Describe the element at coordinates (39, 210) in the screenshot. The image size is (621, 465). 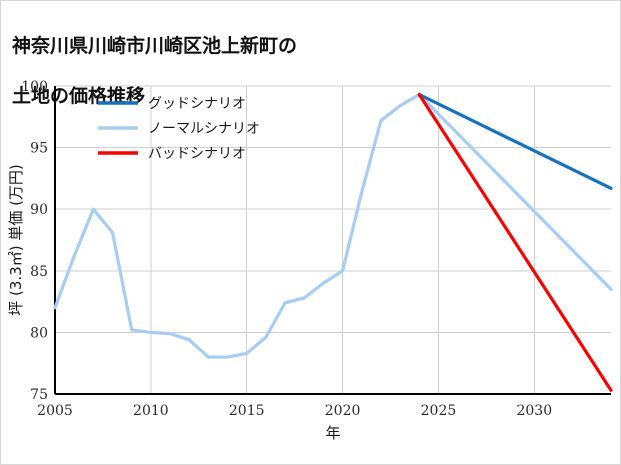
I see `y-tick-label-90: 90` at that location.